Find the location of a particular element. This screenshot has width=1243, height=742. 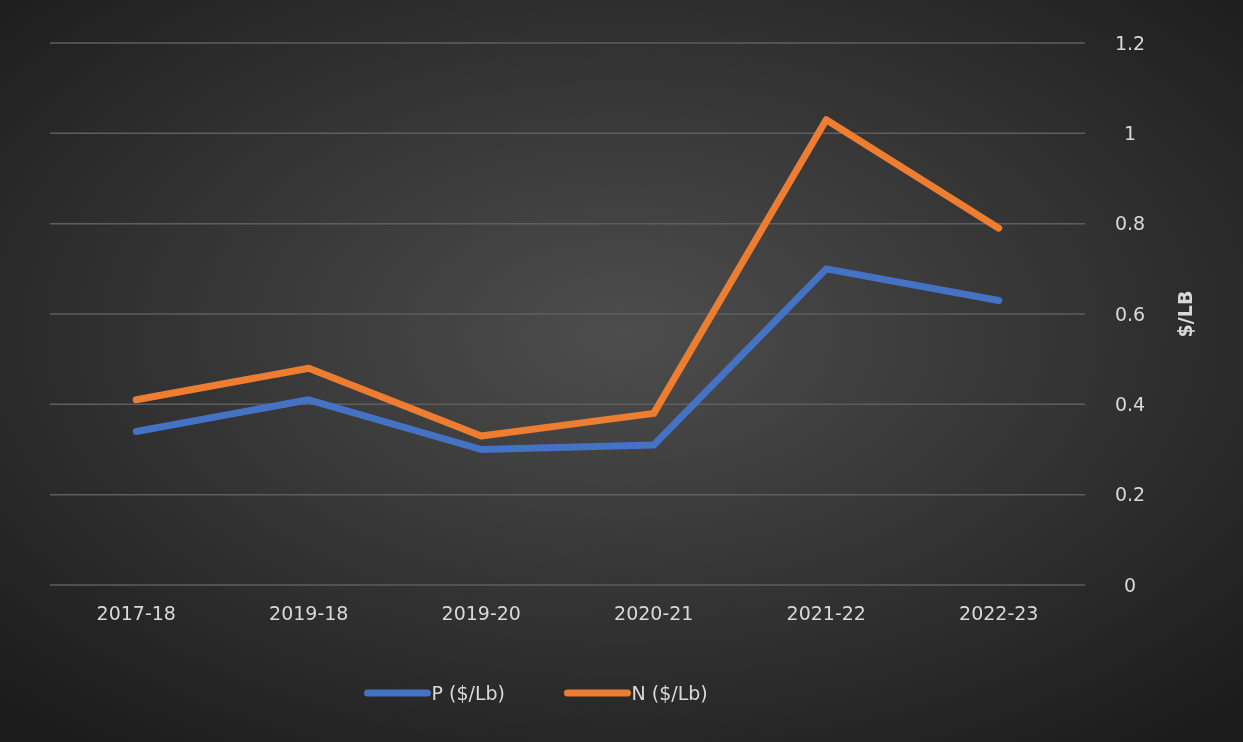

x-tick-label: 2020-21 is located at coordinates (654, 613).